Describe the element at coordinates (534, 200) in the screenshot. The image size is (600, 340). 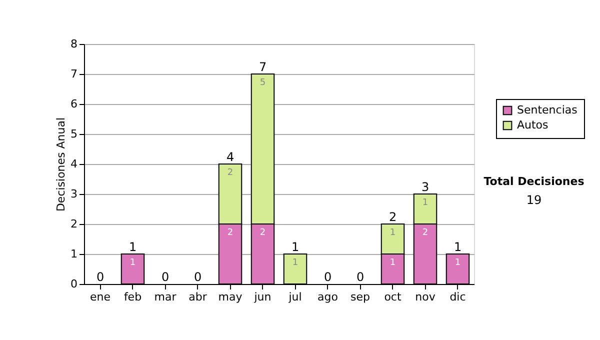
I see `text: 19` at that location.